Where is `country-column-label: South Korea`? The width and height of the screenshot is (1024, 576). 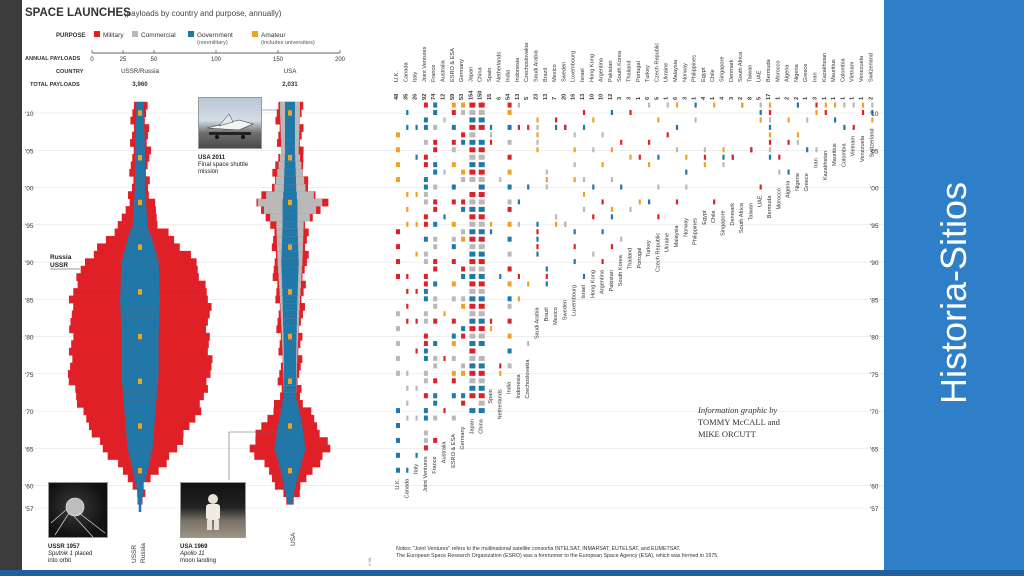
country-column-label: South Korea is located at coordinates (620, 66).